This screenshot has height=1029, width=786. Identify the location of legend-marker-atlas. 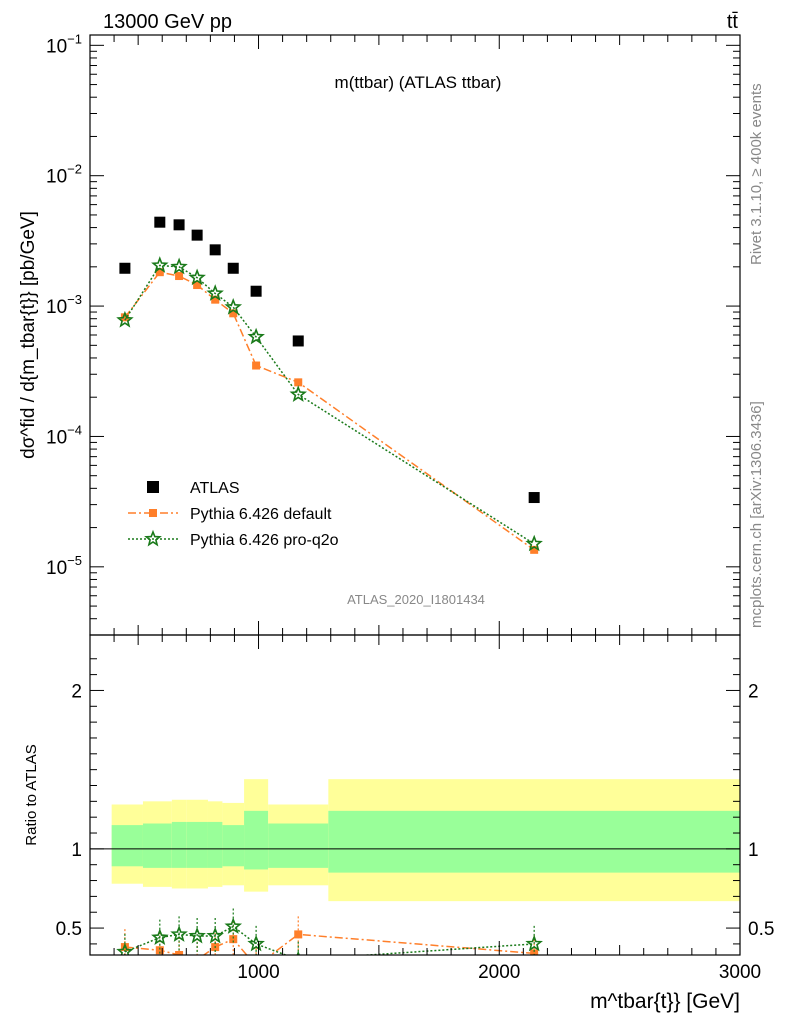
(153, 487).